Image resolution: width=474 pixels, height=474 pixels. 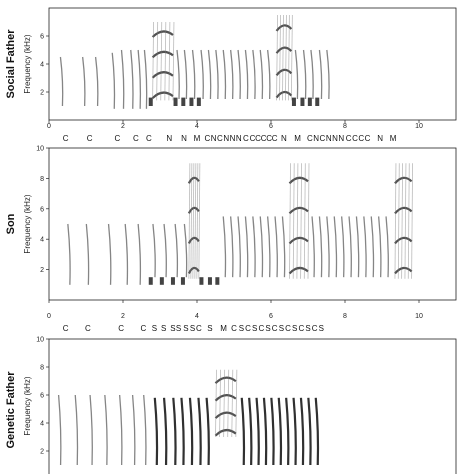 What do you see at coordinates (42, 179) in the screenshot?
I see `y-tick-label: 8` at bounding box center [42, 179].